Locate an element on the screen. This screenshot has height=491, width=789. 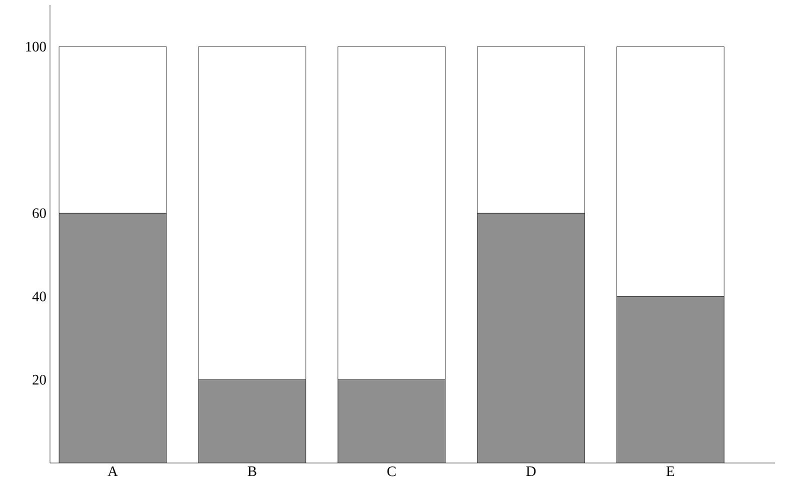
y-tick-label: 40 is located at coordinates (39, 297).